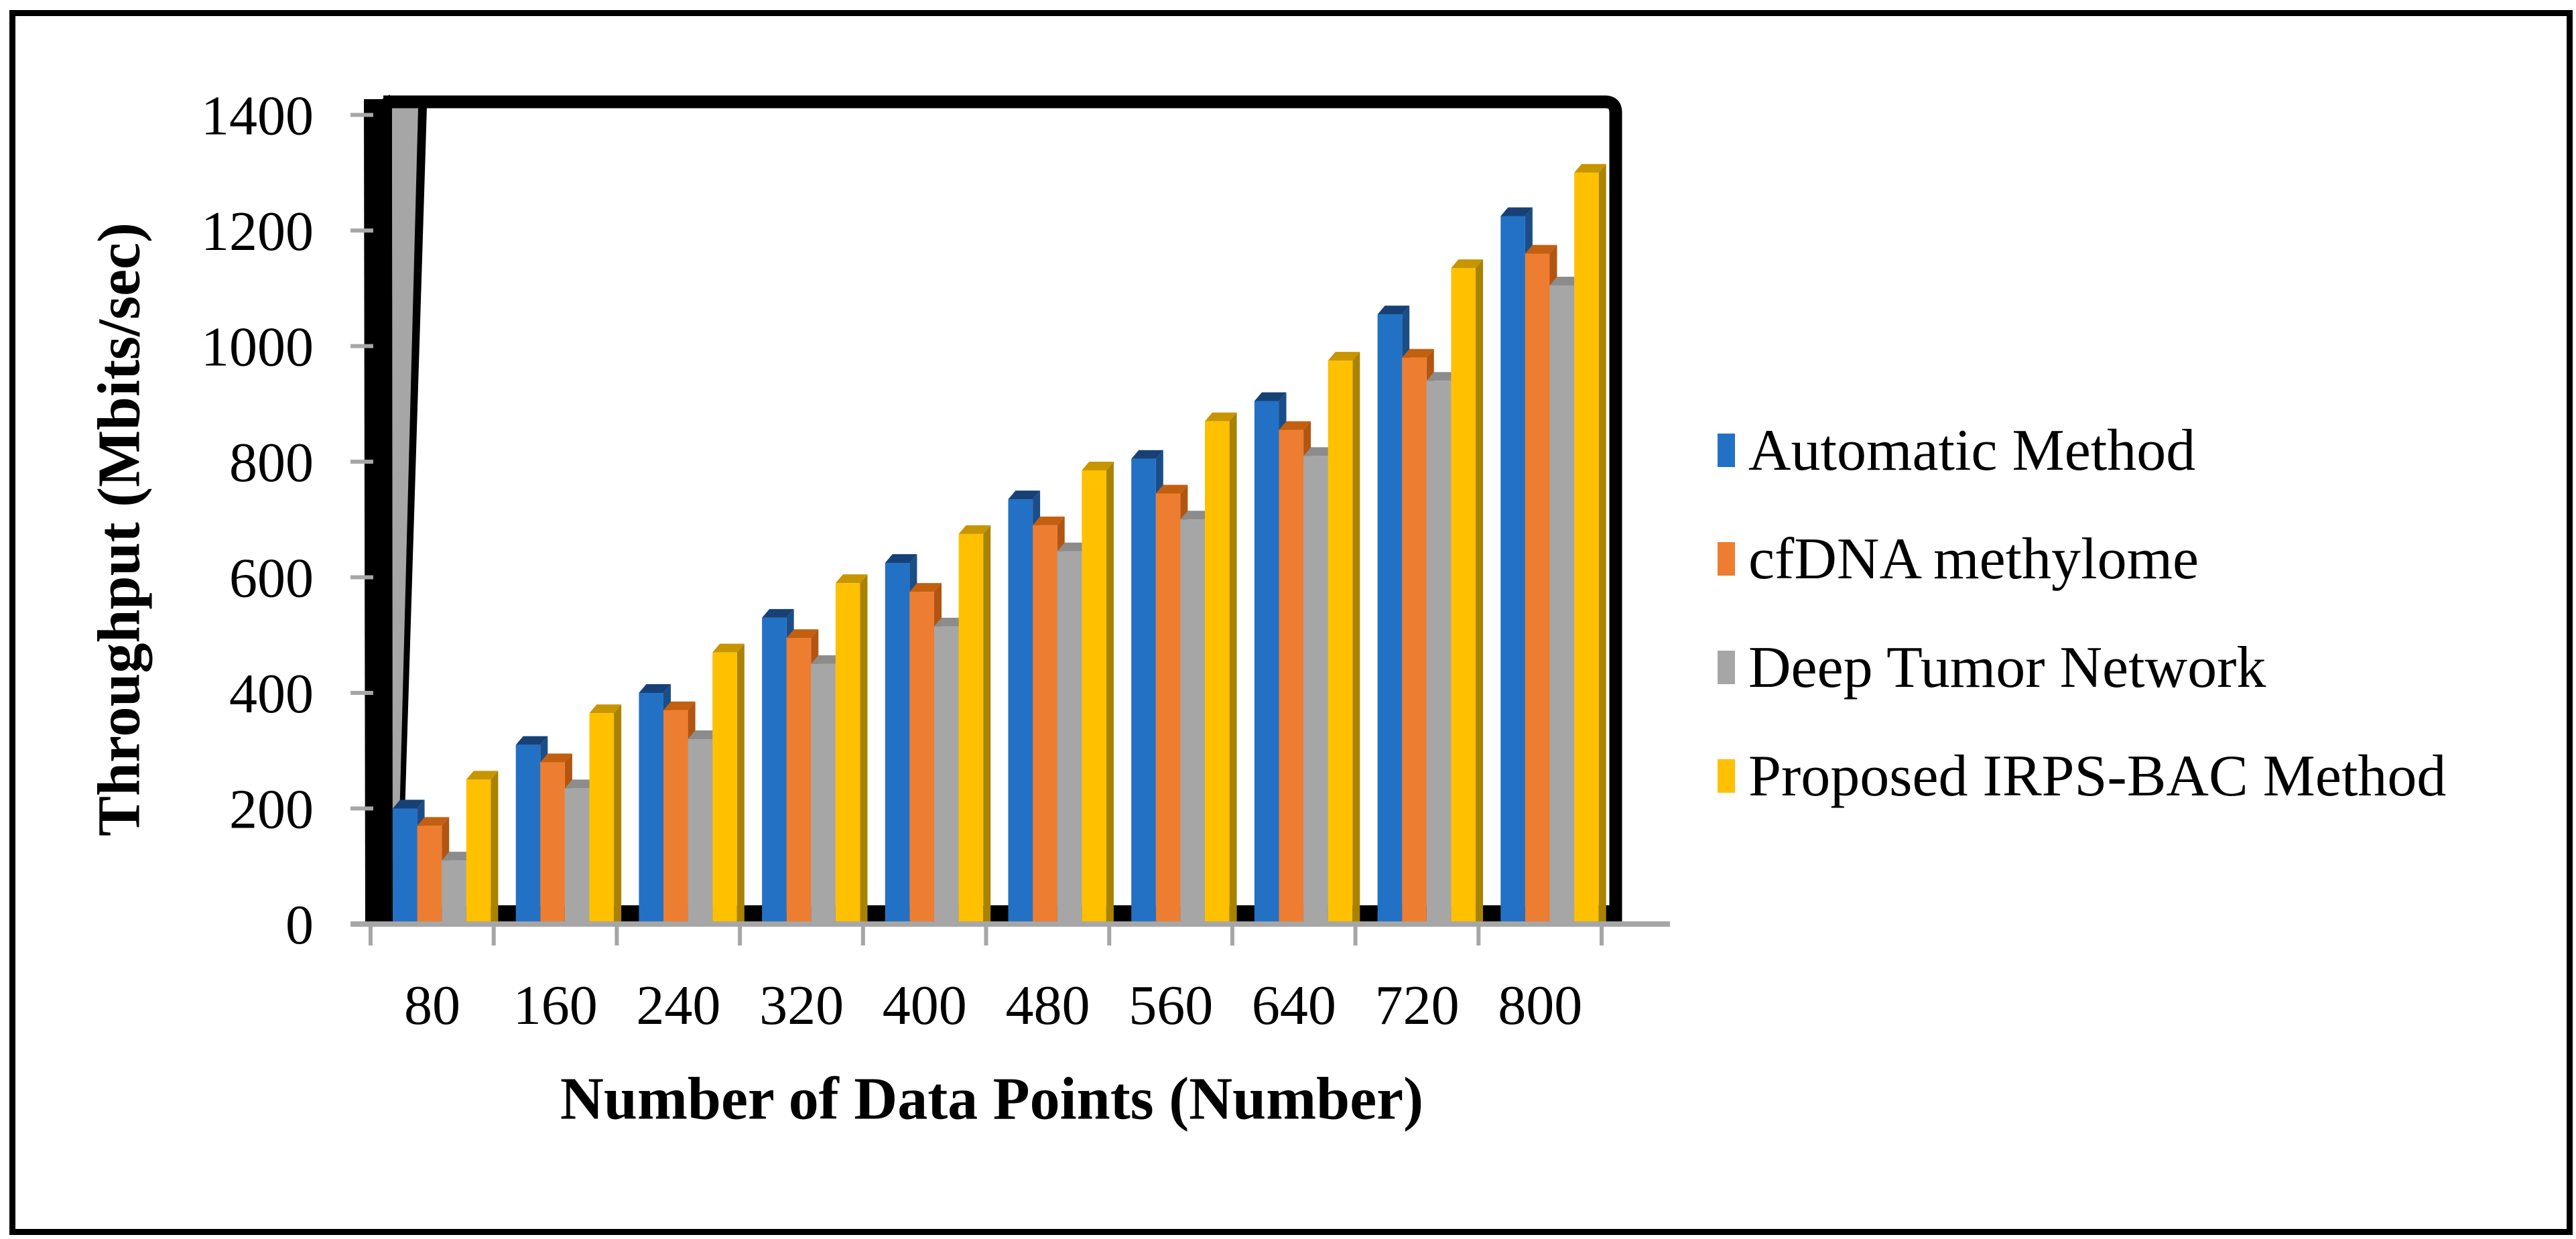  What do you see at coordinates (257, 116) in the screenshot?
I see `y-tick-label: 1400` at bounding box center [257, 116].